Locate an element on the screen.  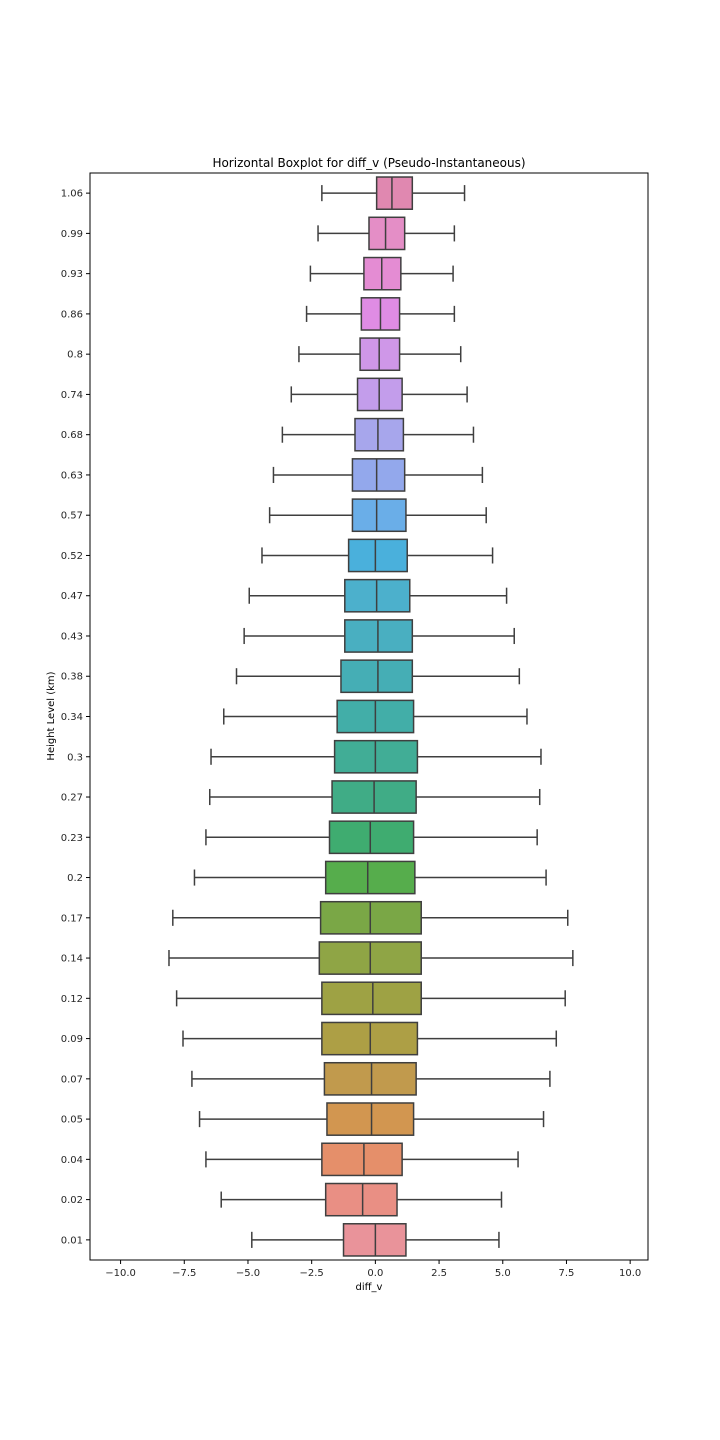
x-tick-label: −2.5 is located at coordinates (312, 1273).